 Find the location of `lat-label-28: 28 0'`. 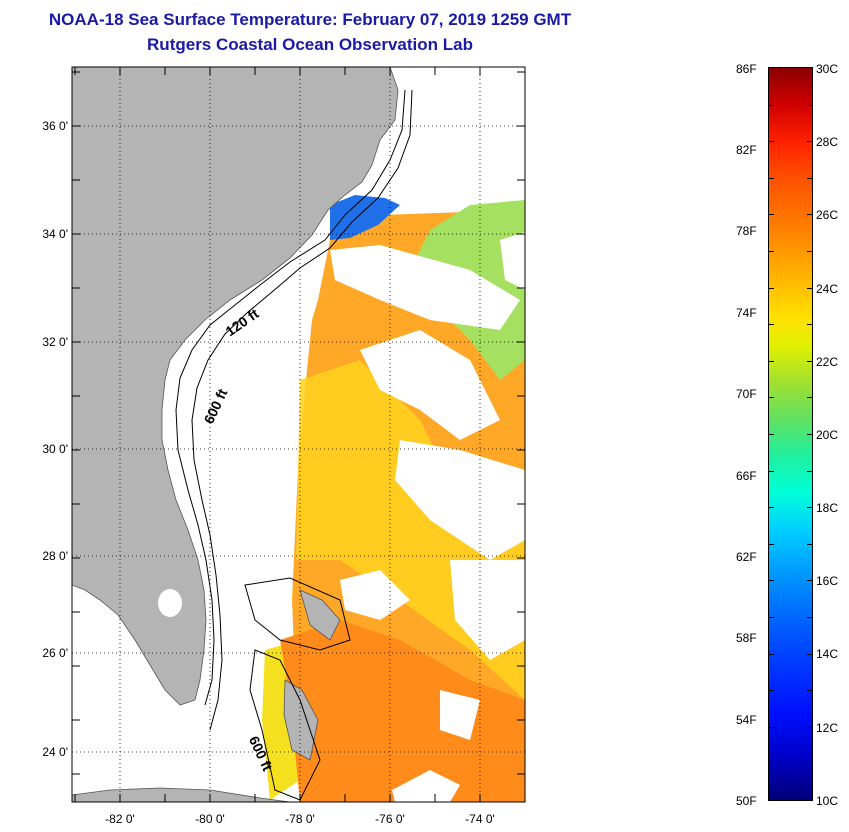

lat-label-28: 28 0' is located at coordinates (55, 556).